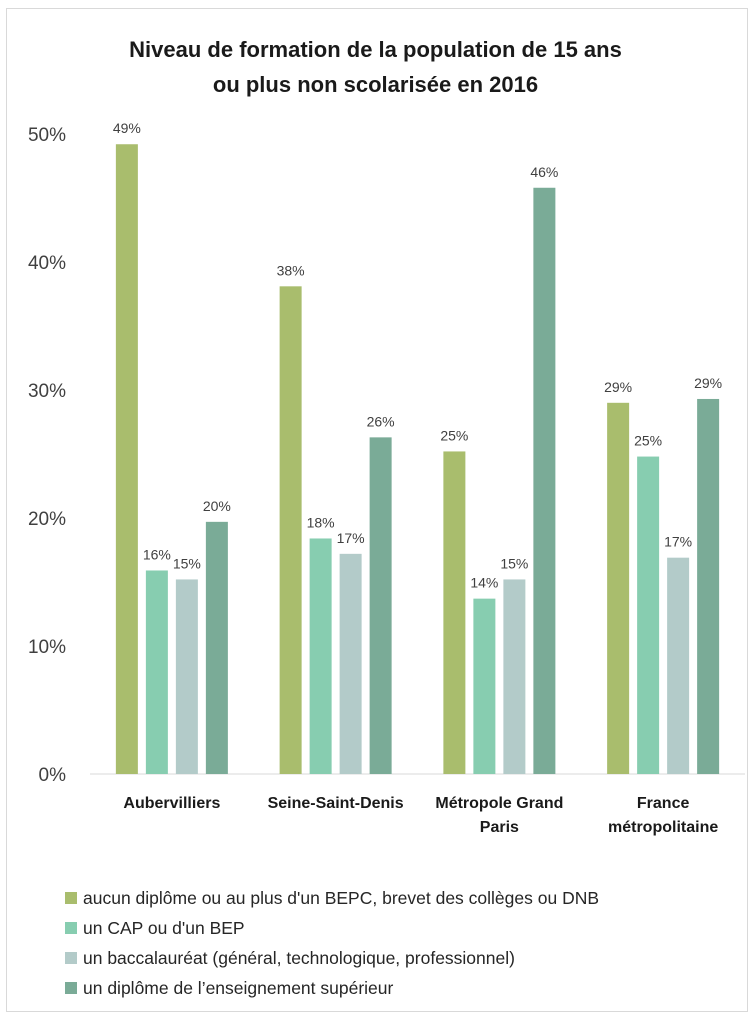  I want to click on y-tick-label: 20%, so click(47, 519).